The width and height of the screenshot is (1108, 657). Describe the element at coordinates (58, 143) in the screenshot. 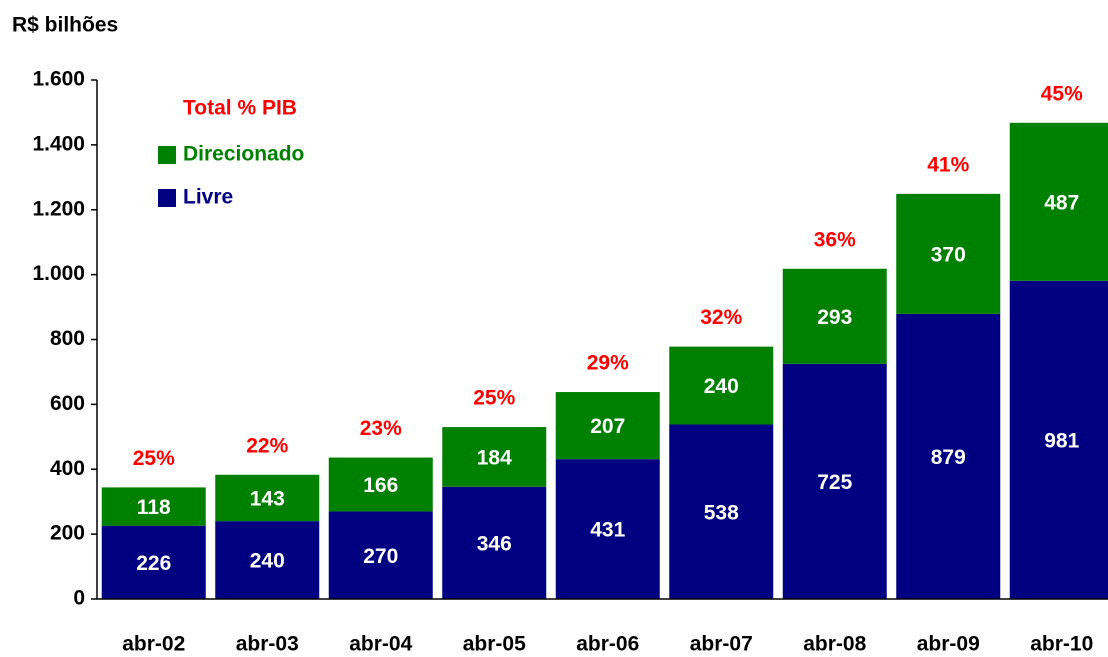

I see `y-tick-label: 1.400` at that location.